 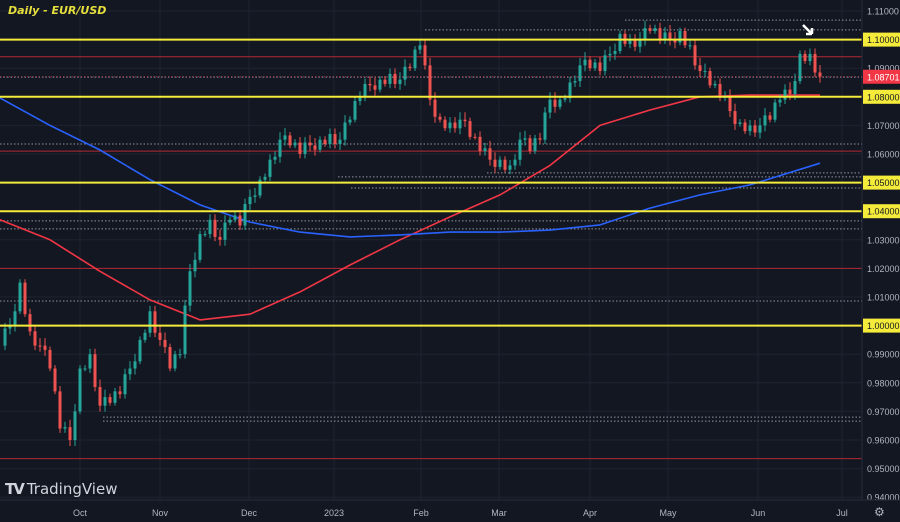 I want to click on price-axis-label: 0.99000, so click(x=883, y=355).